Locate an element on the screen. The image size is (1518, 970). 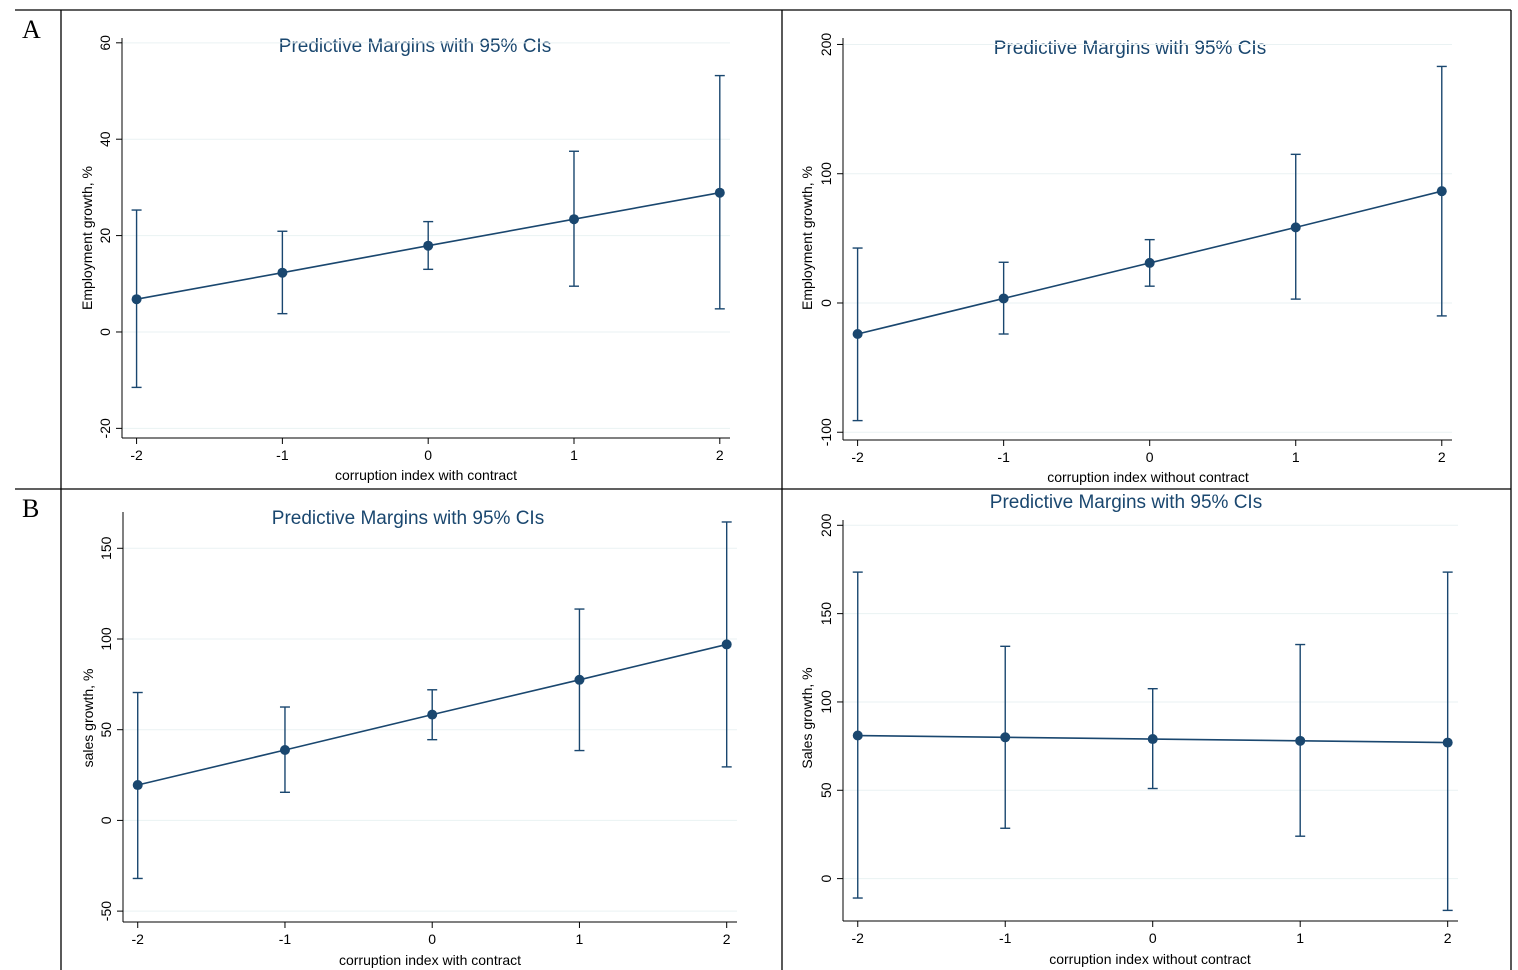
y-axis-label: sales growth, % is located at coordinates (88, 718).